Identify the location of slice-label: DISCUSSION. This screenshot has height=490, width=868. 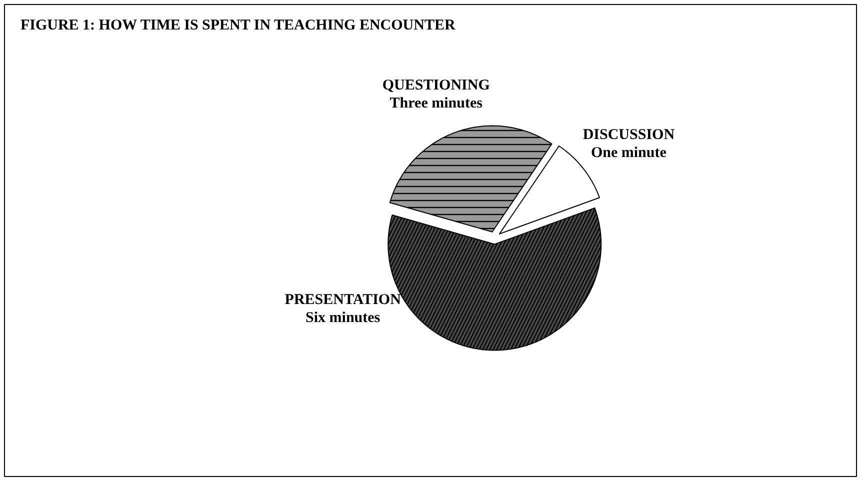
(628, 135).